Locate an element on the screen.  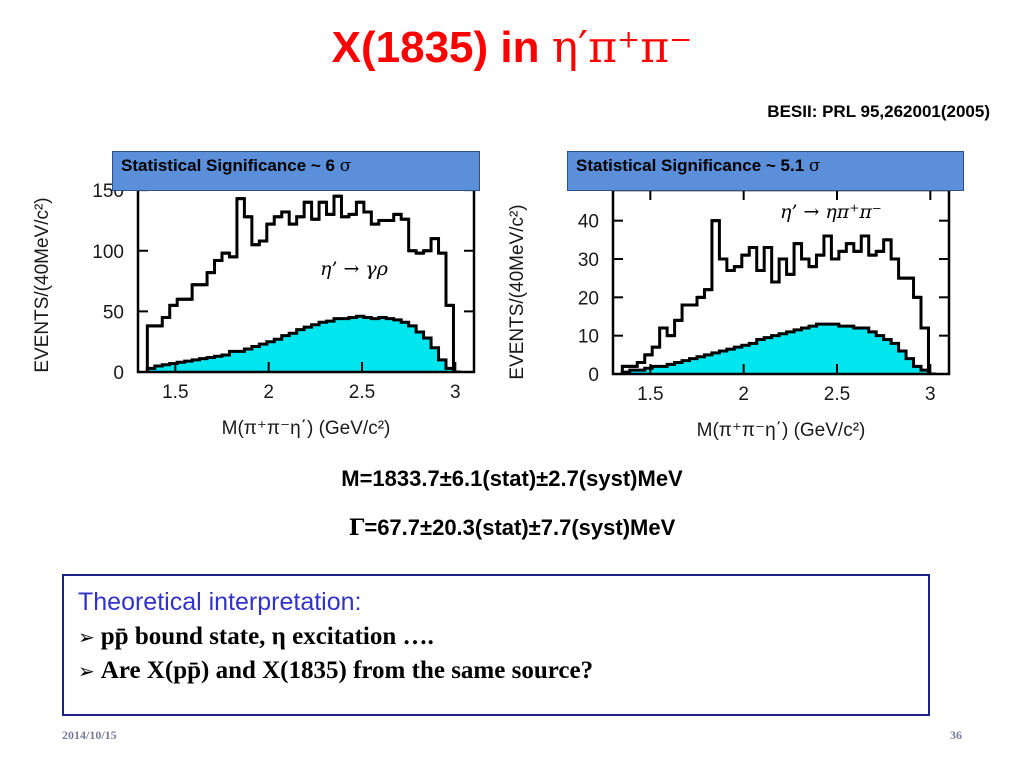
title-prefix: X(1835) in is located at coordinates (441, 47).